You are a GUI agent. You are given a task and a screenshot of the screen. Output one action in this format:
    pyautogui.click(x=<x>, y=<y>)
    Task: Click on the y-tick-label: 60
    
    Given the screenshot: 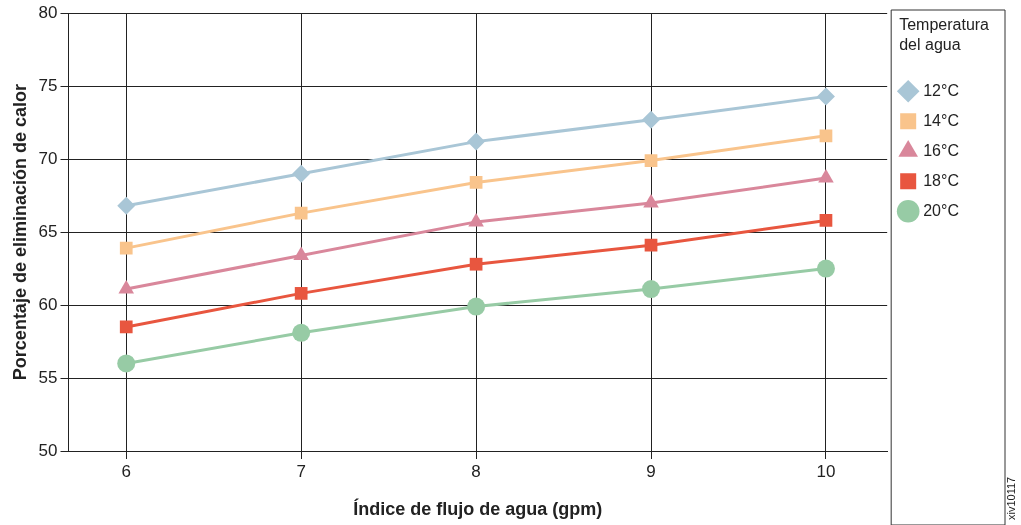 What is the action you would take?
    pyautogui.click(x=48, y=304)
    